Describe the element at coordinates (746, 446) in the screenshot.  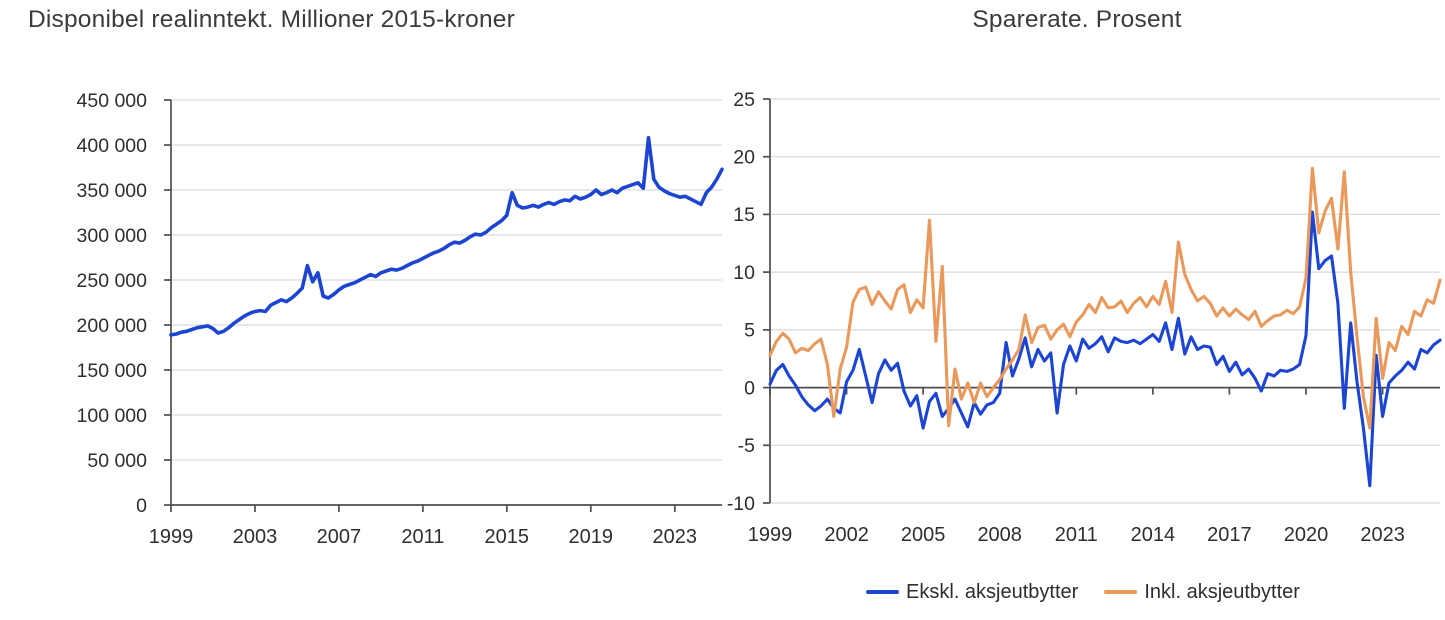
I see `y-tick-label: -5` at that location.